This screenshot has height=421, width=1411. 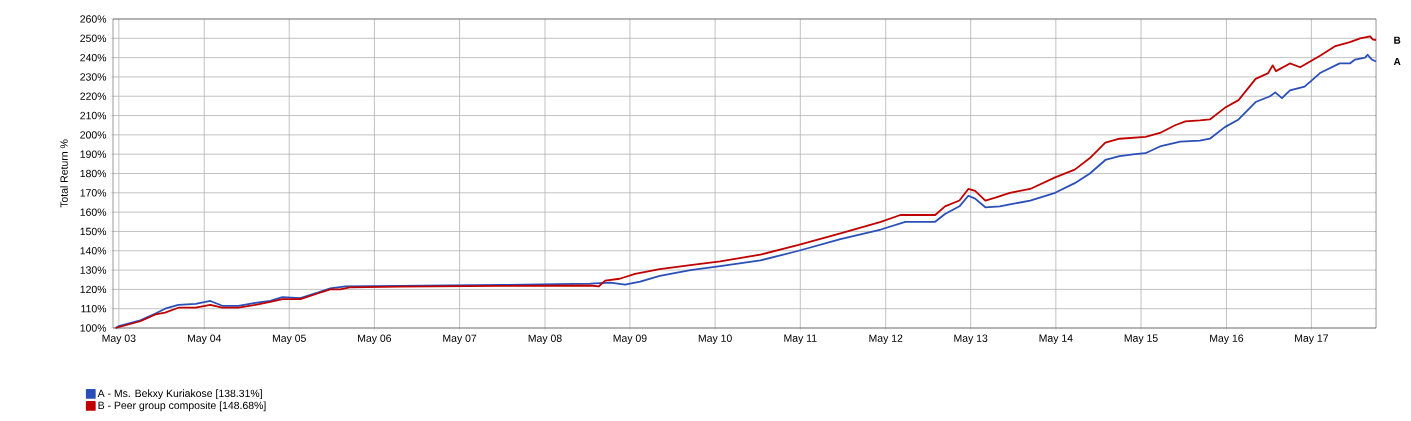 What do you see at coordinates (971, 339) in the screenshot?
I see `x-tick-label: May 13` at bounding box center [971, 339].